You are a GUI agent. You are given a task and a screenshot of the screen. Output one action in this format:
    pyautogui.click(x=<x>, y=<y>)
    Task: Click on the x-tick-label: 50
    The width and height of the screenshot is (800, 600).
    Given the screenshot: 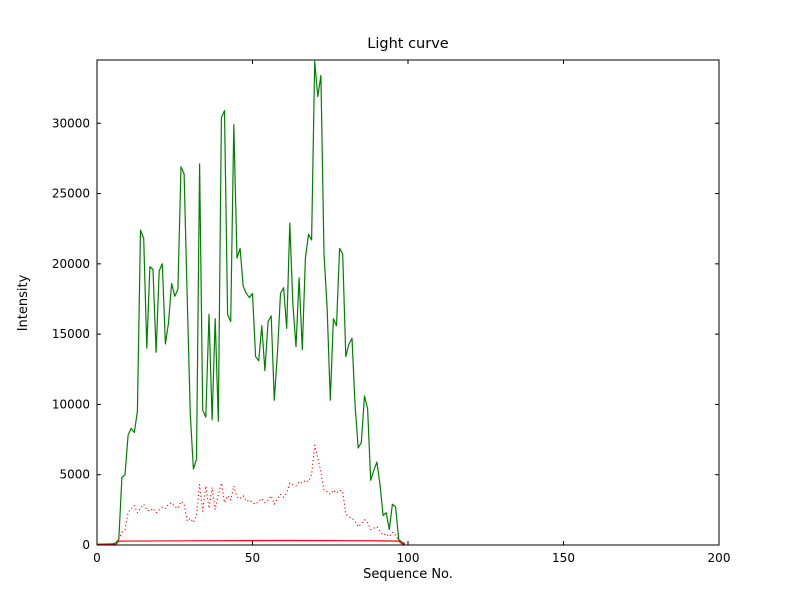 What is the action you would take?
    pyautogui.click(x=252, y=558)
    